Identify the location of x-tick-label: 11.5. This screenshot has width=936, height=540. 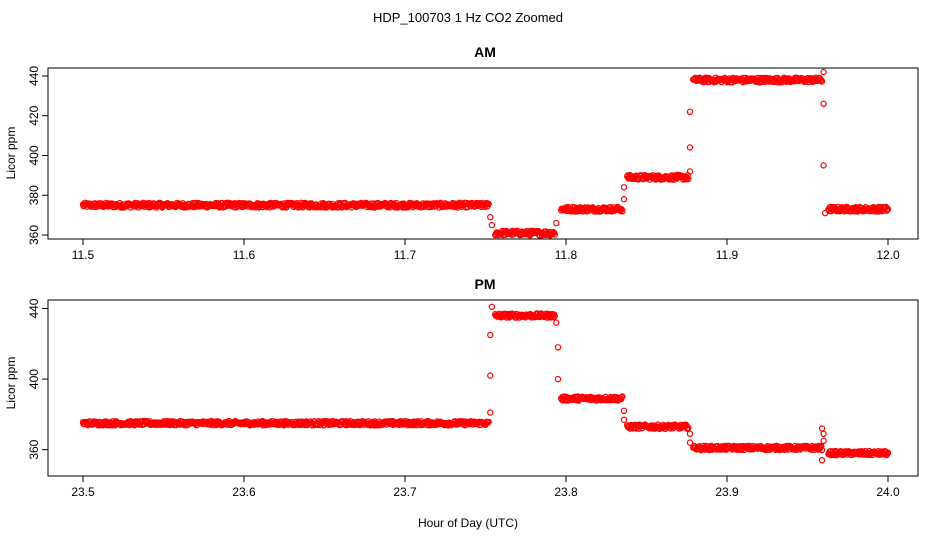
(83, 255).